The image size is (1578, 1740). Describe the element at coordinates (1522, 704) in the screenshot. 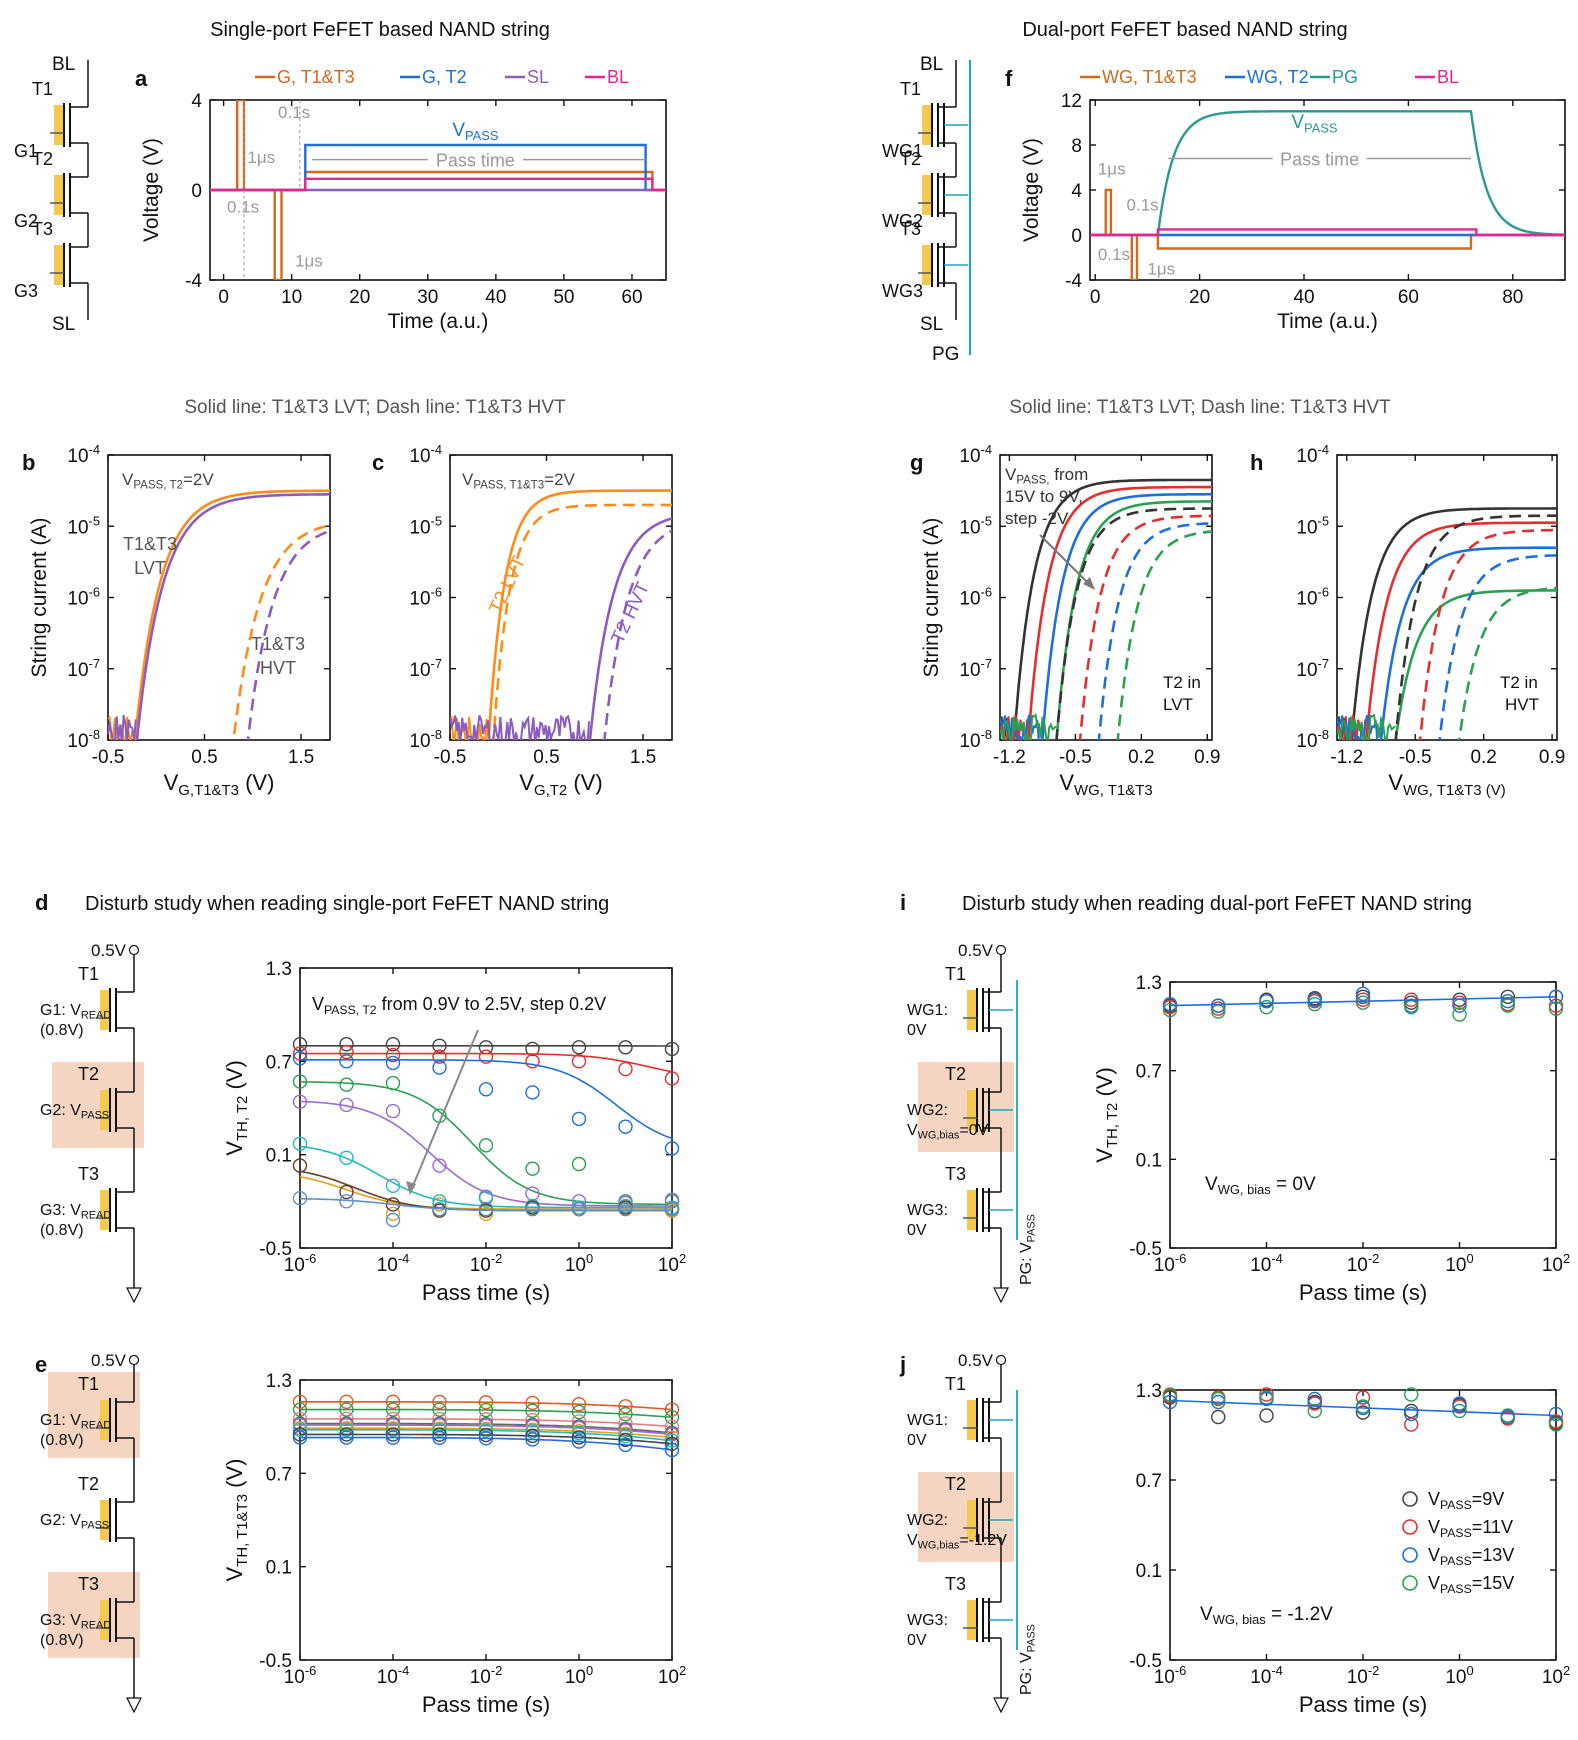

I see `annotation: HVT` at that location.